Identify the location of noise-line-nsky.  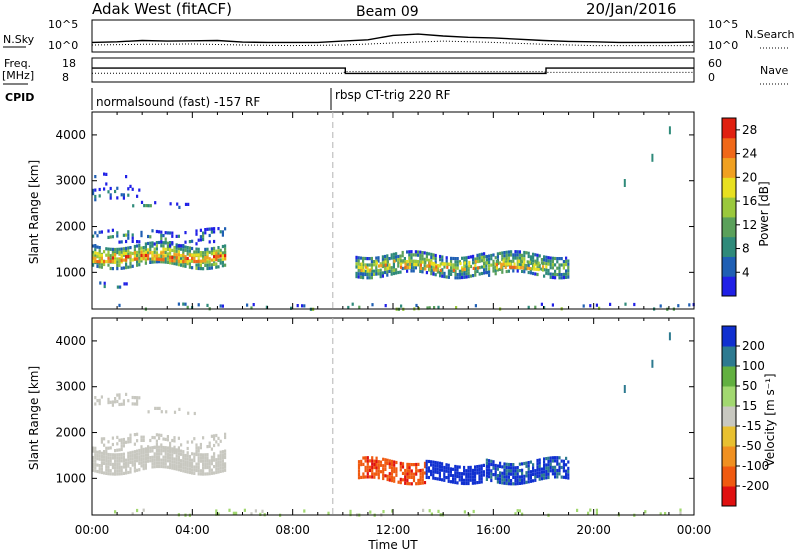
(393, 38).